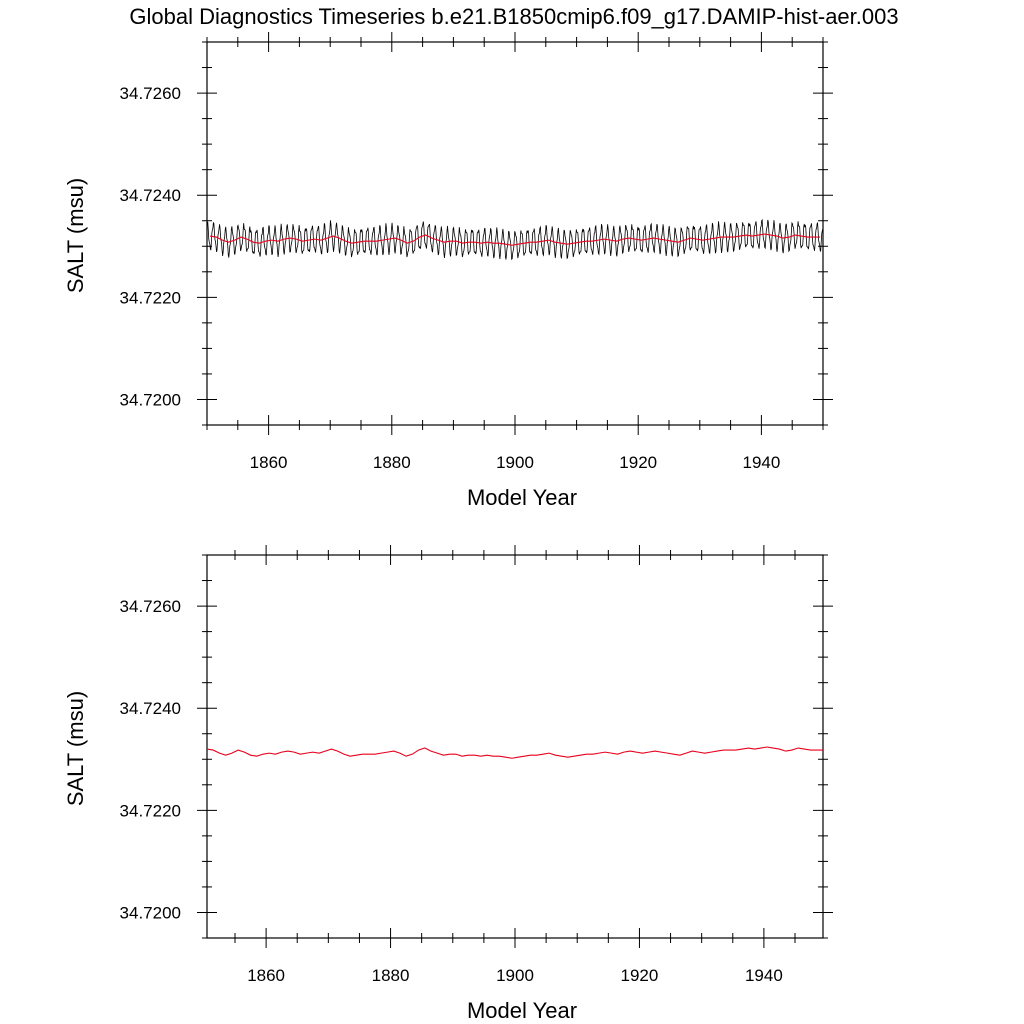  I want to click on p1-y-axis-label: SALT (msu), so click(75, 748).